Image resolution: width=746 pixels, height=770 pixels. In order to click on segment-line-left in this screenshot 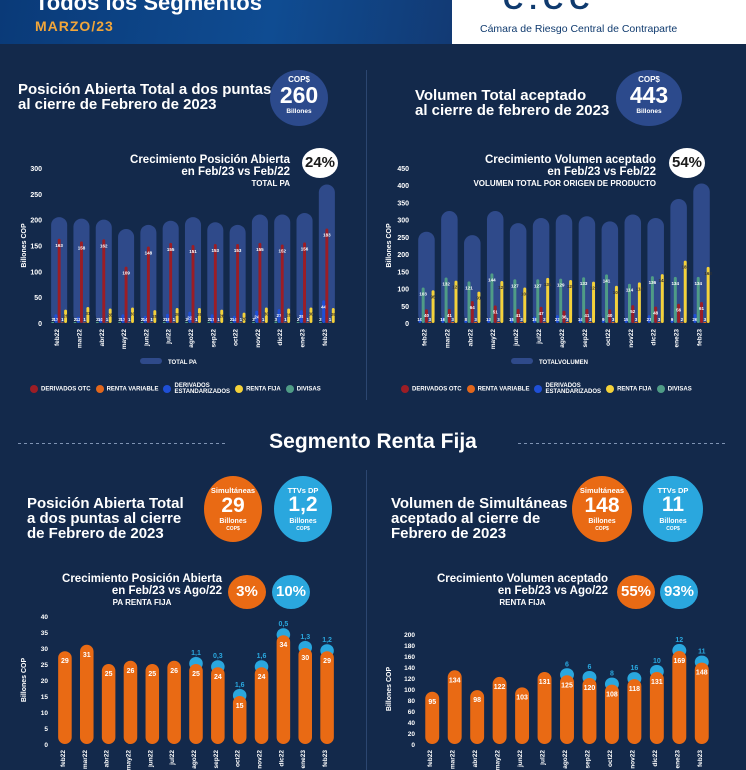, I will do `click(123, 443)`.